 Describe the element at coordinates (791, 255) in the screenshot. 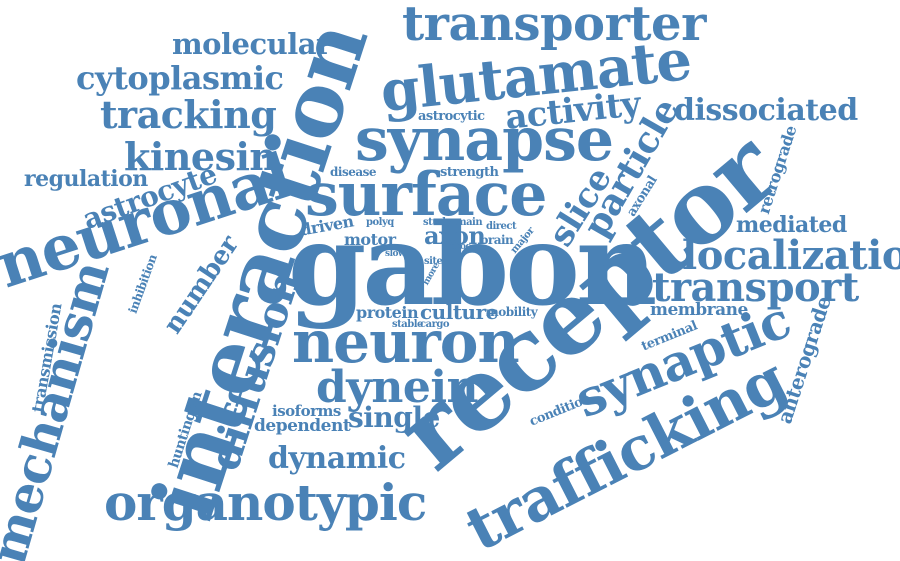

I see `word-localization: localization` at that location.